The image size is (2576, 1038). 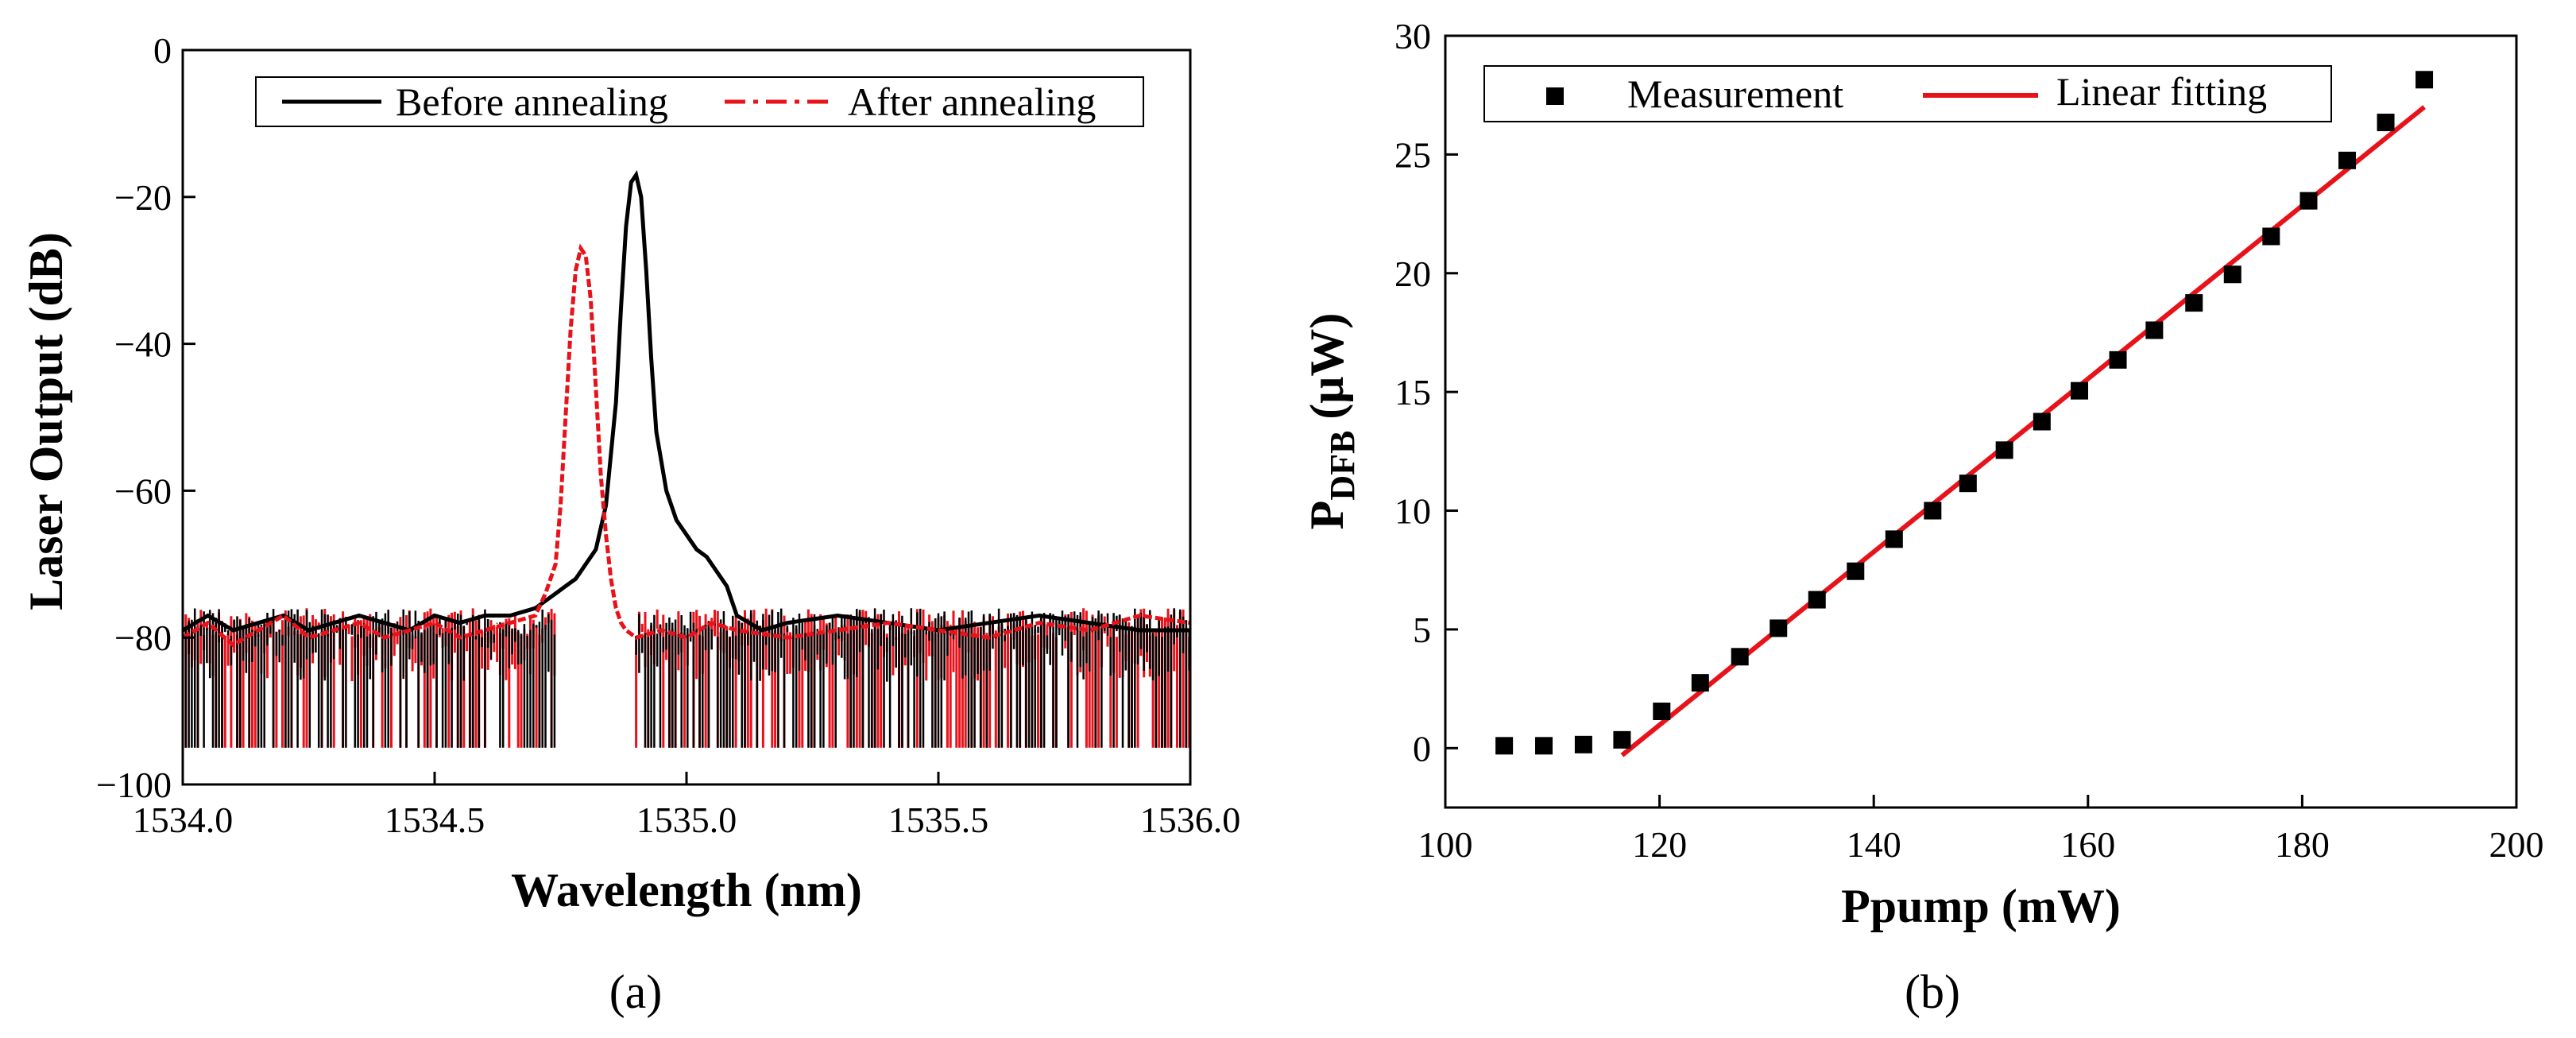 What do you see at coordinates (972, 101) in the screenshot?
I see `chart-a-legend-after-label: After annealing` at bounding box center [972, 101].